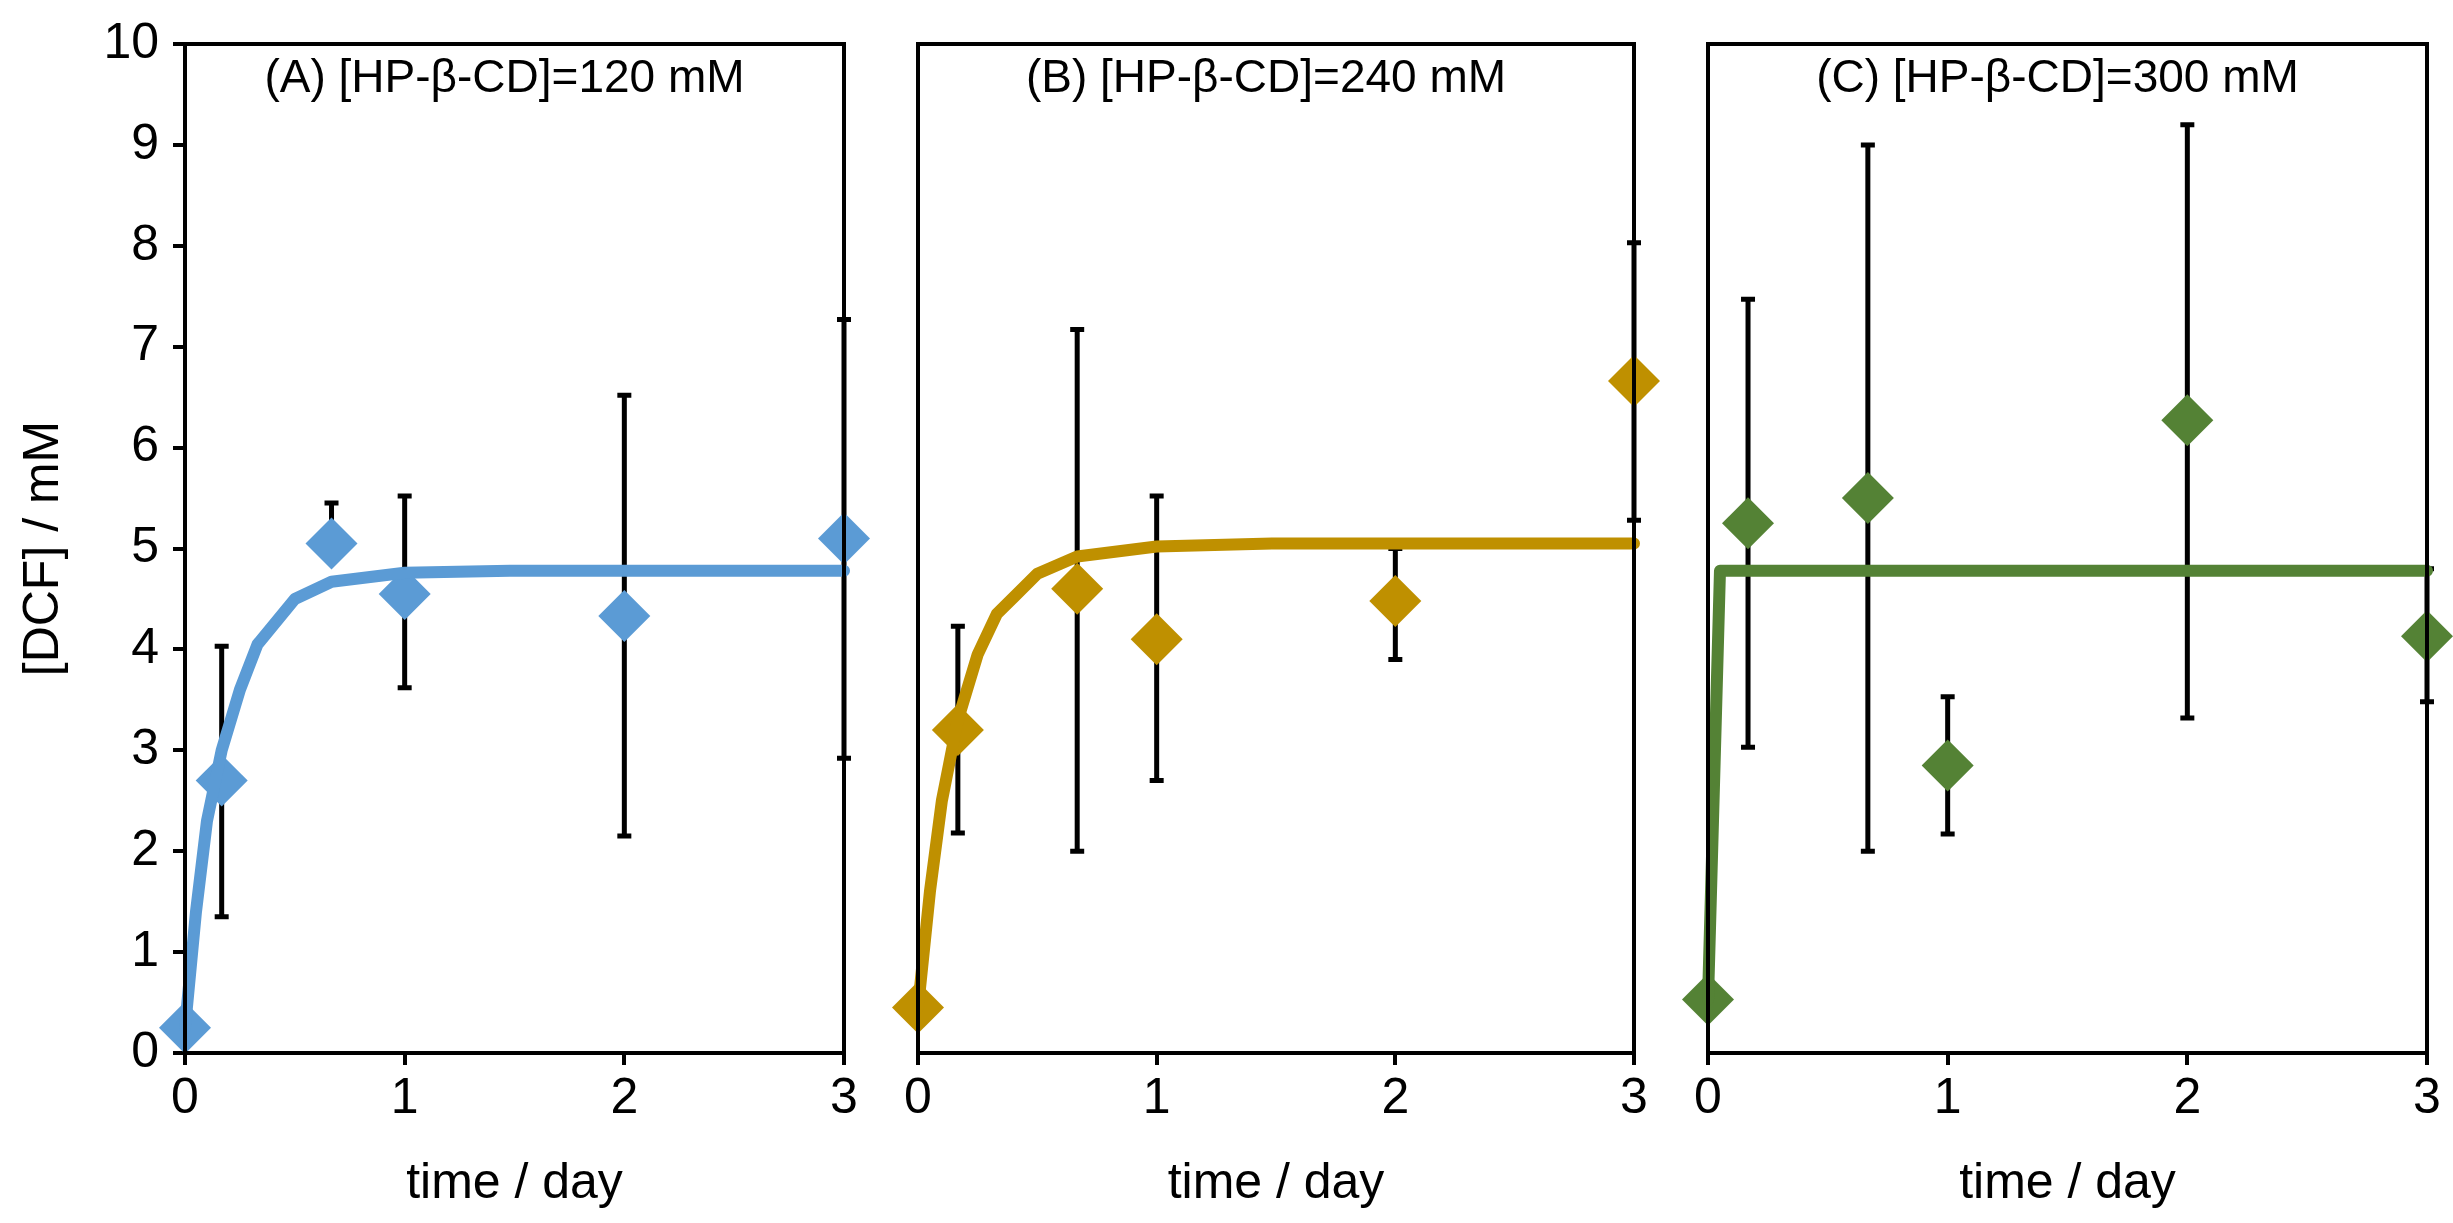 The width and height of the screenshot is (2453, 1223). Describe the element at coordinates (145, 1049) in the screenshot. I see `y-tick-label: 0` at that location.